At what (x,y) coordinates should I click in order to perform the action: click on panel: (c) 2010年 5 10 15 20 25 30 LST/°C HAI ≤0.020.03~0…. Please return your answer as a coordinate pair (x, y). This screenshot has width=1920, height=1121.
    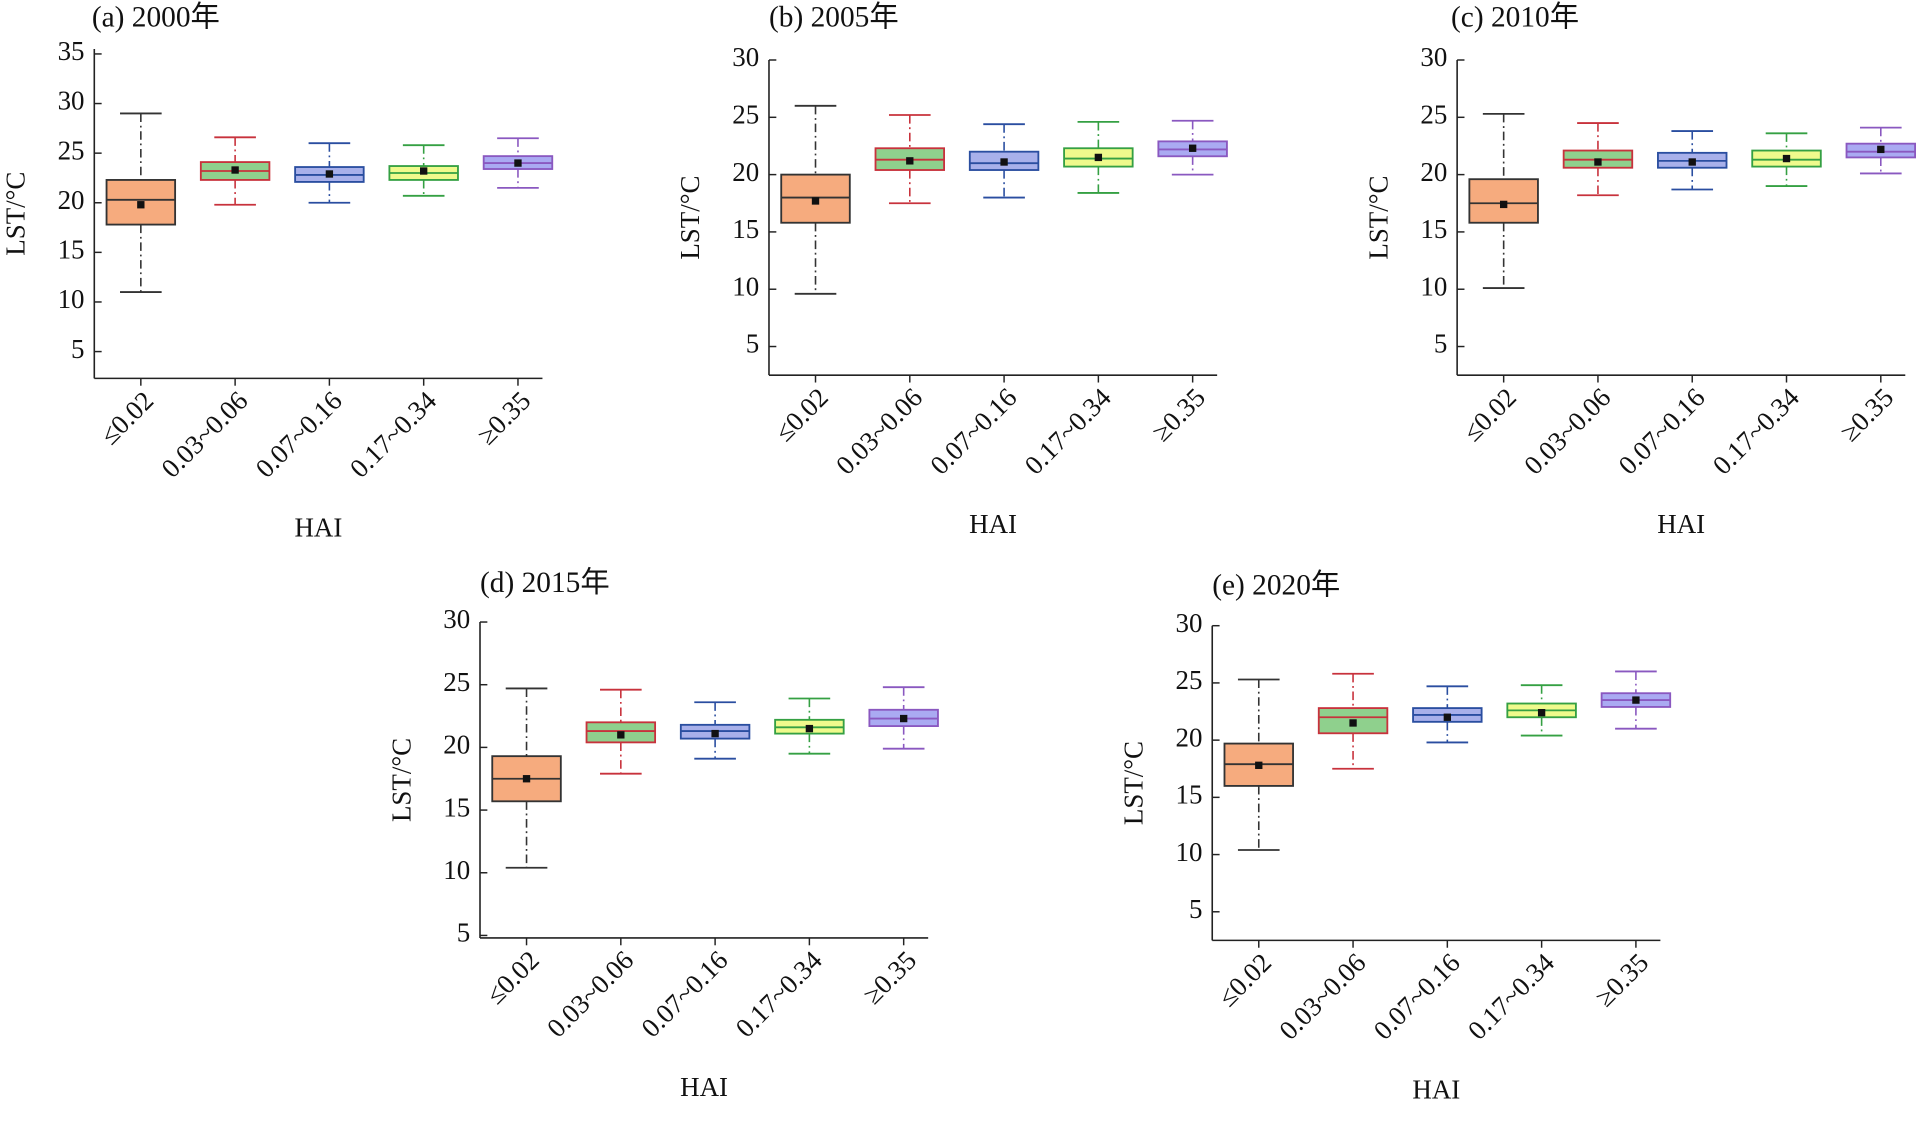
    Looking at the image, I should click on (1640, 269).